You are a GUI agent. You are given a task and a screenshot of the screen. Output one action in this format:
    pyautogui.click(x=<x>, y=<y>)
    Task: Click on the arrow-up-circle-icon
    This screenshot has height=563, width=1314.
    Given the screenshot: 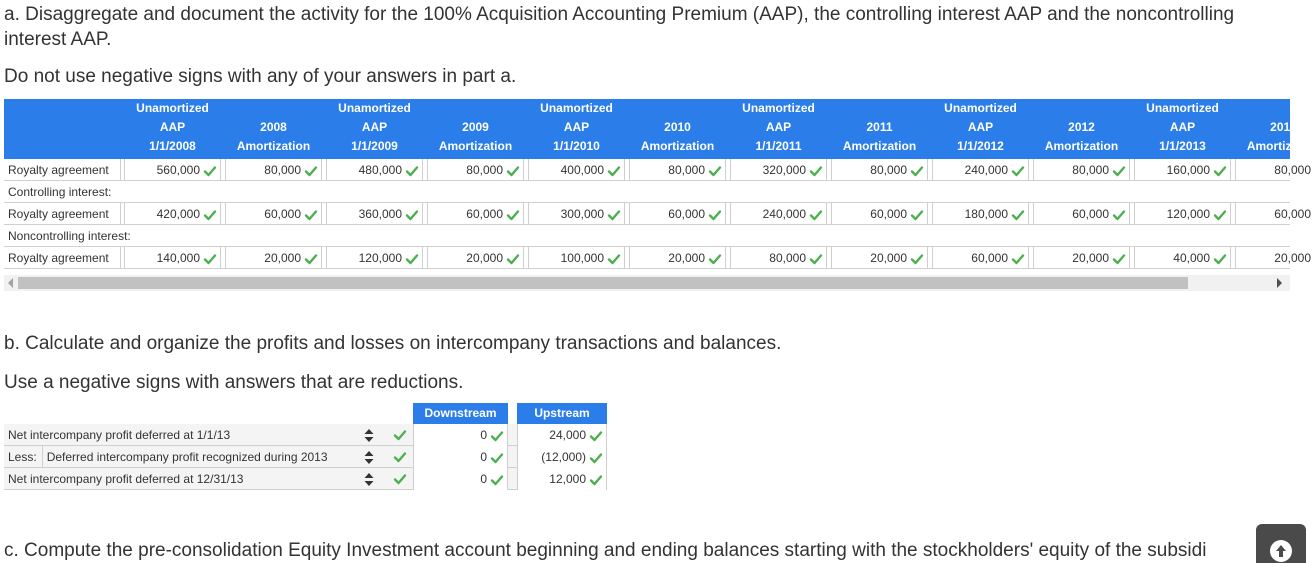 What is the action you would take?
    pyautogui.click(x=1281, y=551)
    